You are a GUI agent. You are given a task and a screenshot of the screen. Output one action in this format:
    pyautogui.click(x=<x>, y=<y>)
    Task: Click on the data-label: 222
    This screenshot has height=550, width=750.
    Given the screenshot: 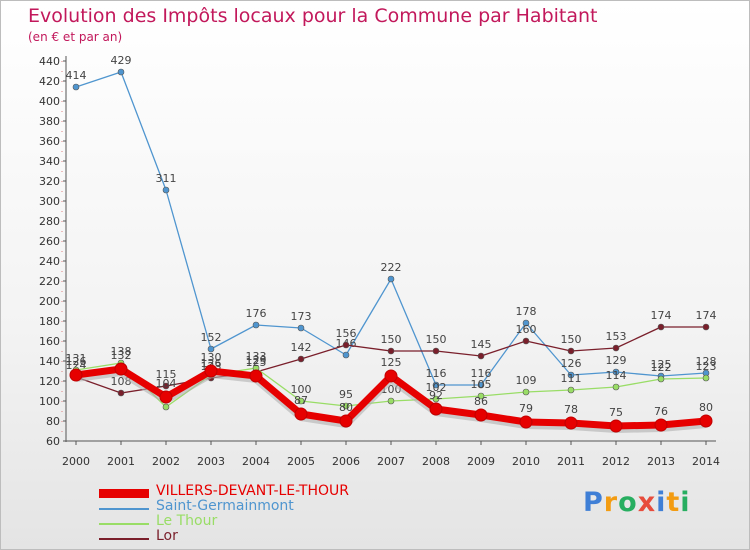 What is the action you would take?
    pyautogui.click(x=391, y=267)
    